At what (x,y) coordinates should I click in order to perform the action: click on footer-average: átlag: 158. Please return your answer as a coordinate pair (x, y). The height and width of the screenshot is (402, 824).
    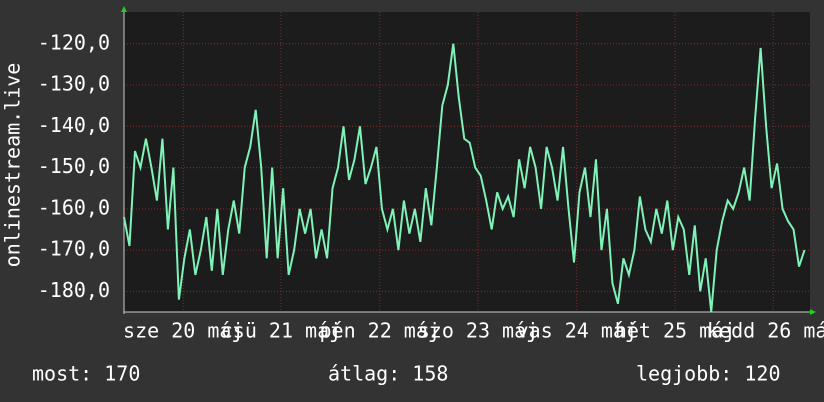
    Looking at the image, I should click on (388, 374).